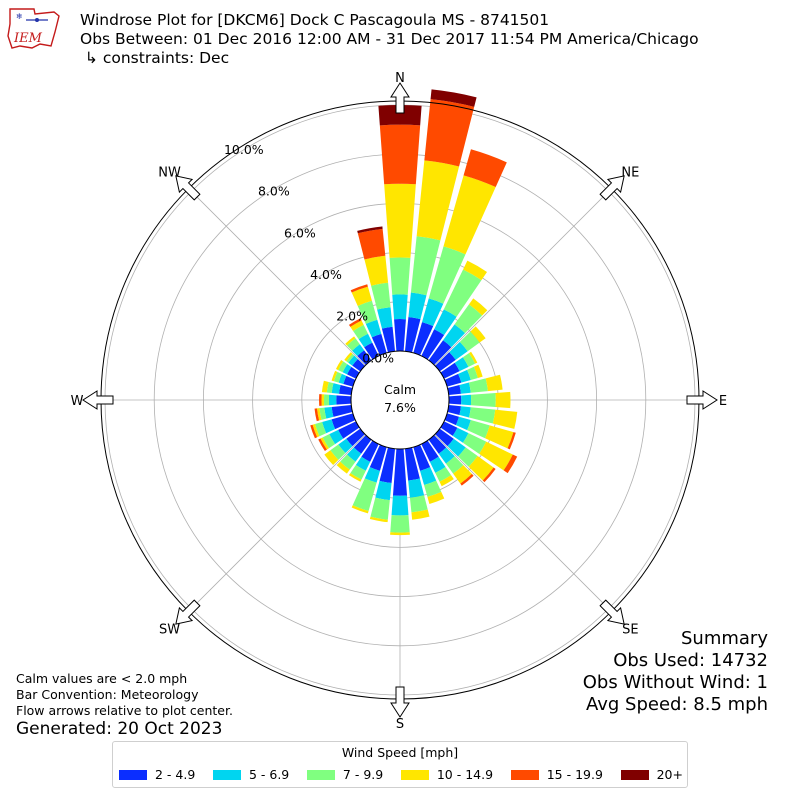 The width and height of the screenshot is (800, 800). Describe the element at coordinates (651, 774) in the screenshot. I see `legend-item: 20+` at that location.